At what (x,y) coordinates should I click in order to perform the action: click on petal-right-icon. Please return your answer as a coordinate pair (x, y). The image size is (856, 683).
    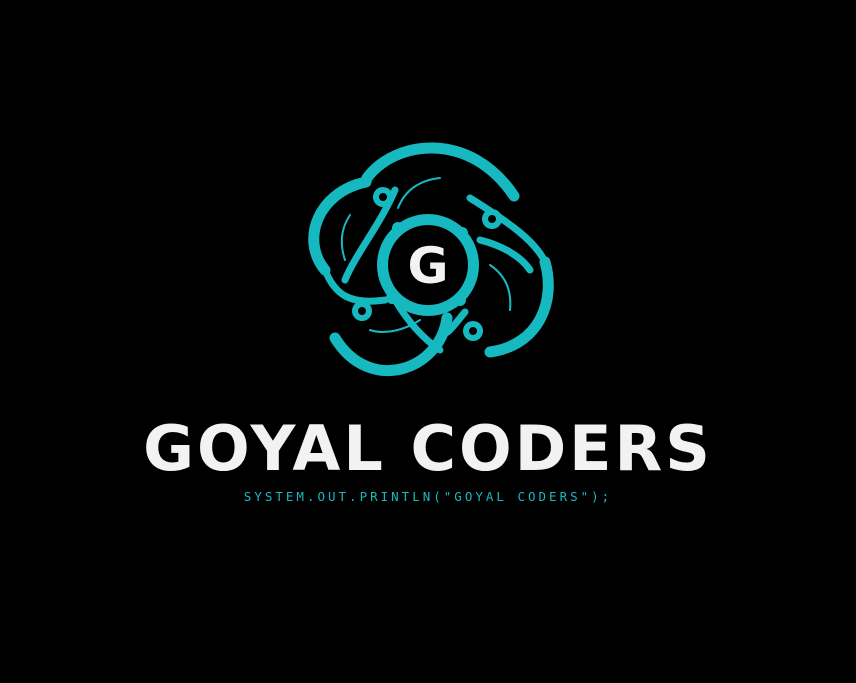
    Looking at the image, I should click on (519, 307).